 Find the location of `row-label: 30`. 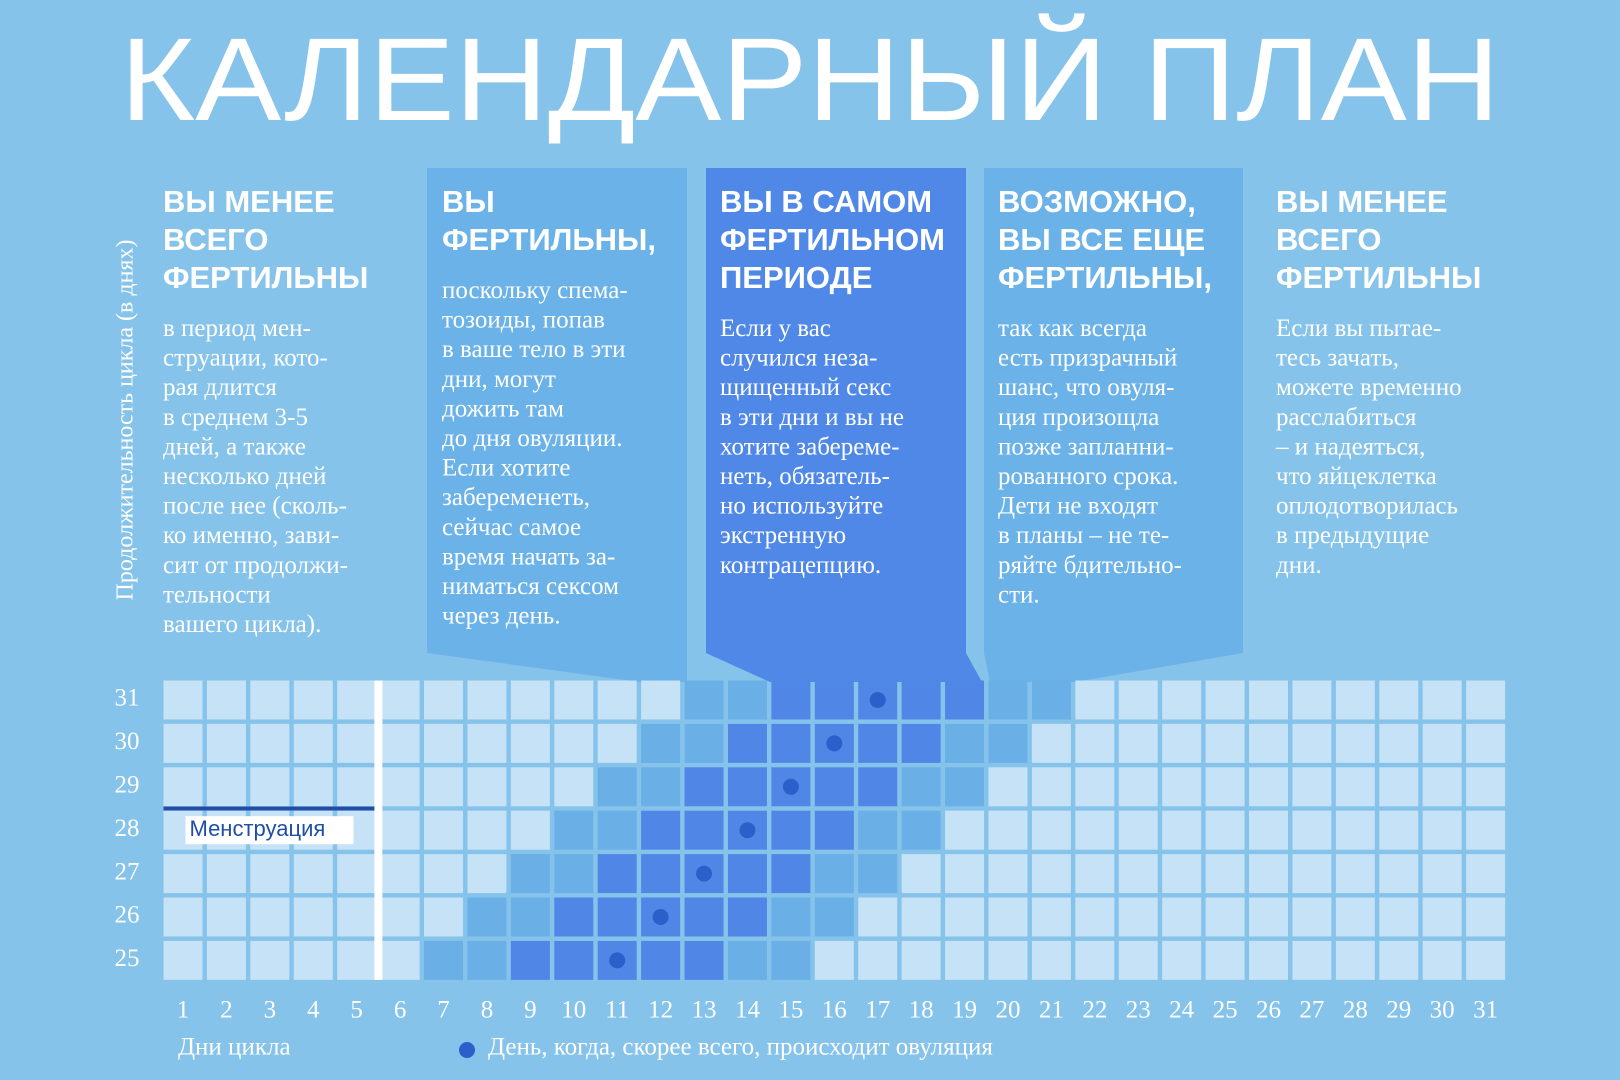

row-label: 30 is located at coordinates (127, 741).